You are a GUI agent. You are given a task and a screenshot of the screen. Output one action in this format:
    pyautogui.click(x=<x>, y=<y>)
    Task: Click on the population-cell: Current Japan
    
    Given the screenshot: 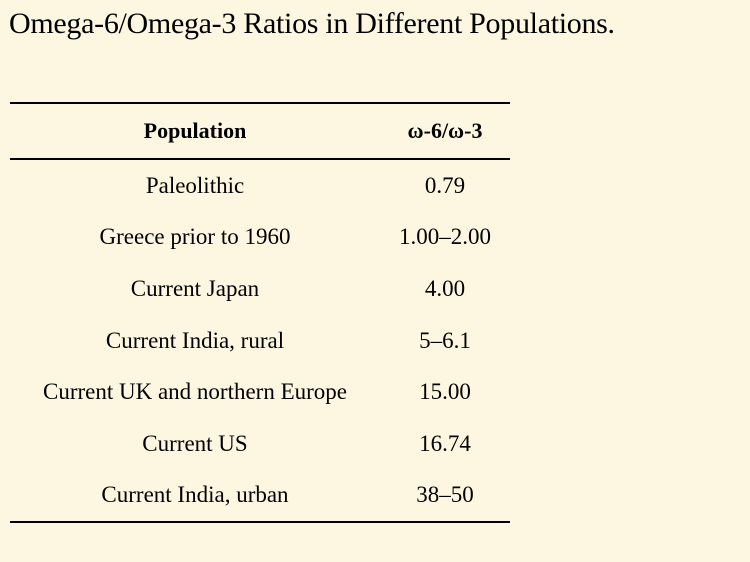 What is the action you would take?
    pyautogui.click(x=195, y=288)
    